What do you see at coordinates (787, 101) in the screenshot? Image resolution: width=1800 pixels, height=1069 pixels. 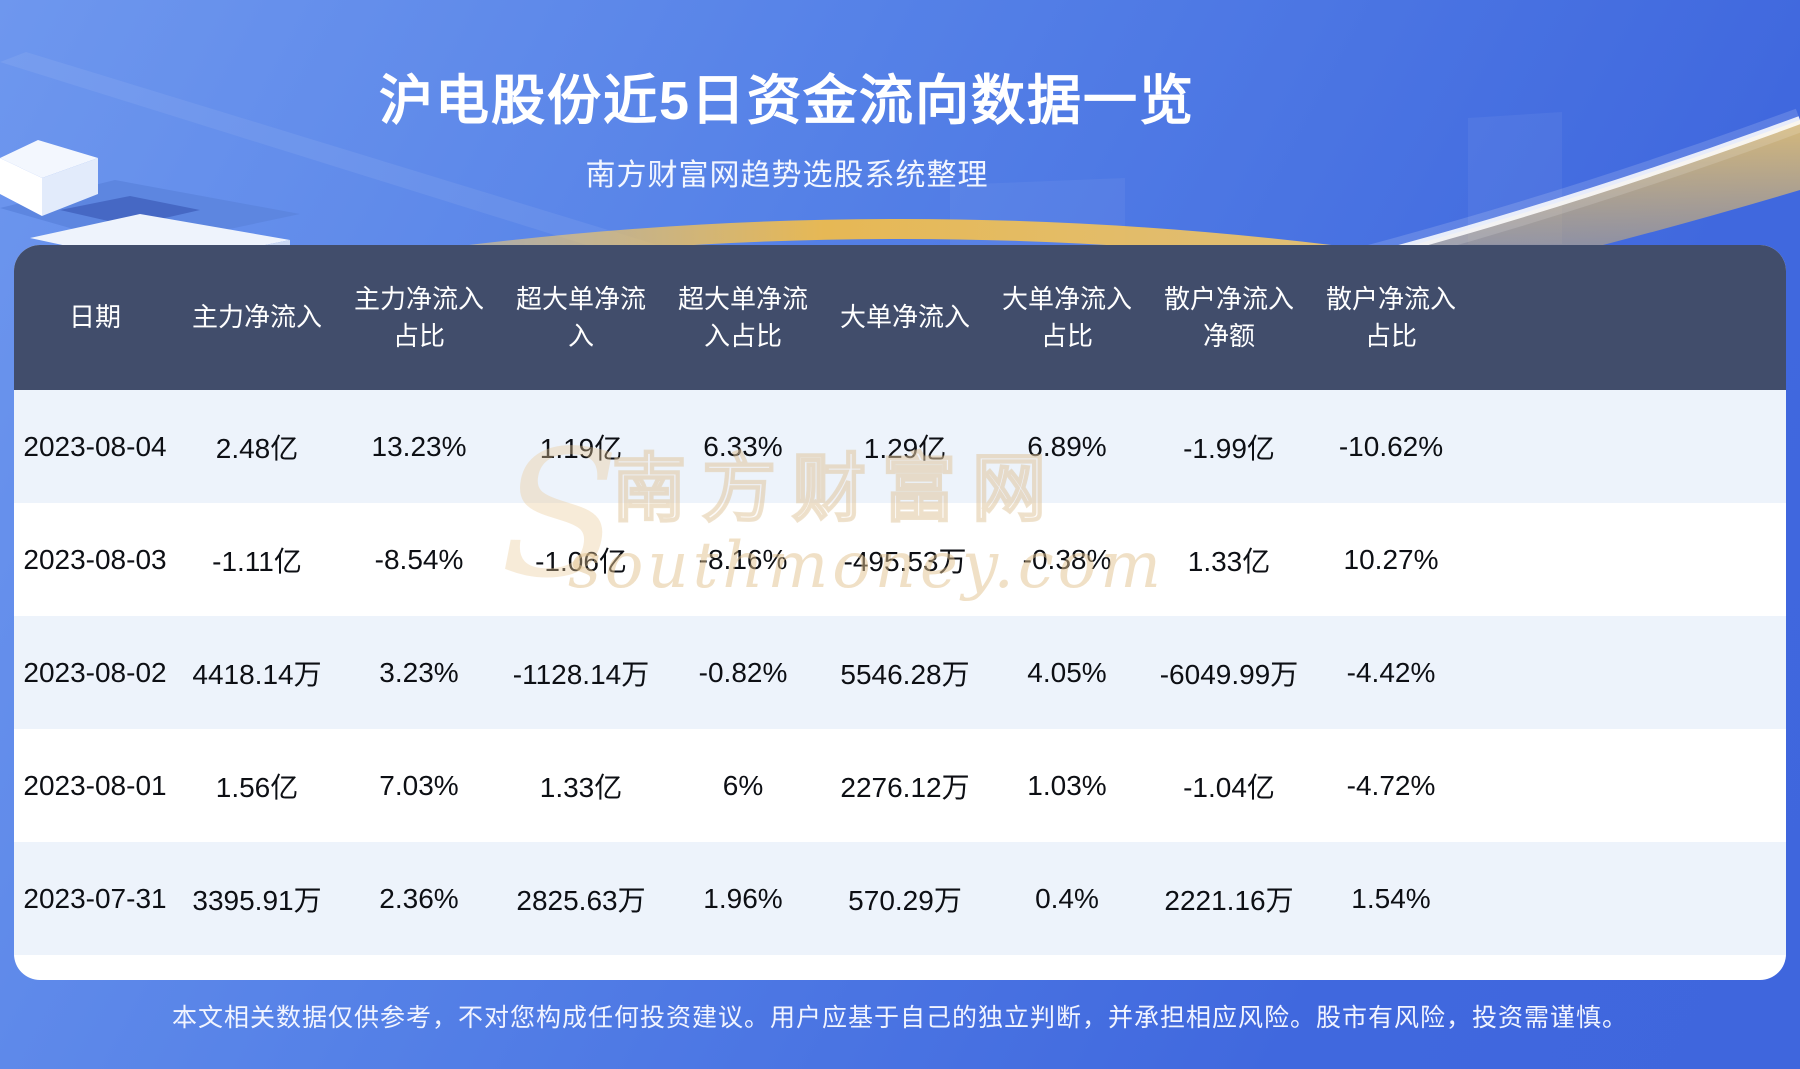 I see `page-title: 沪电股份近5日资金流向数据一览` at bounding box center [787, 101].